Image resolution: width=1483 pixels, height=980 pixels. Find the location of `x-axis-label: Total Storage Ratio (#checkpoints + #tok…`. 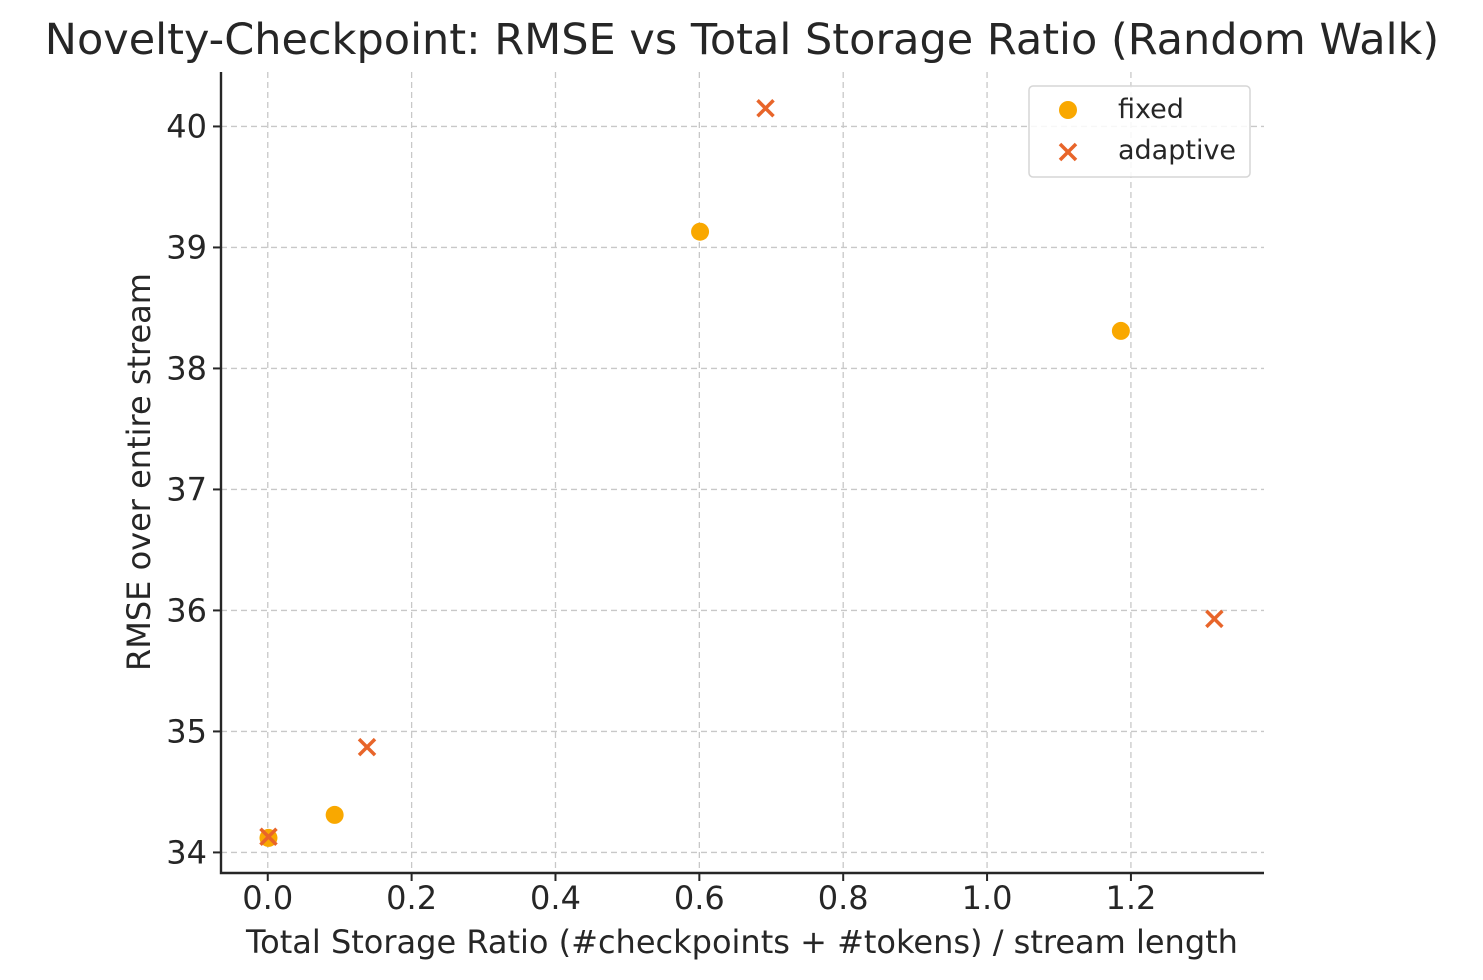

x-axis-label: Total Storage Ratio (#checkpoints + #tok… is located at coordinates (741, 942).